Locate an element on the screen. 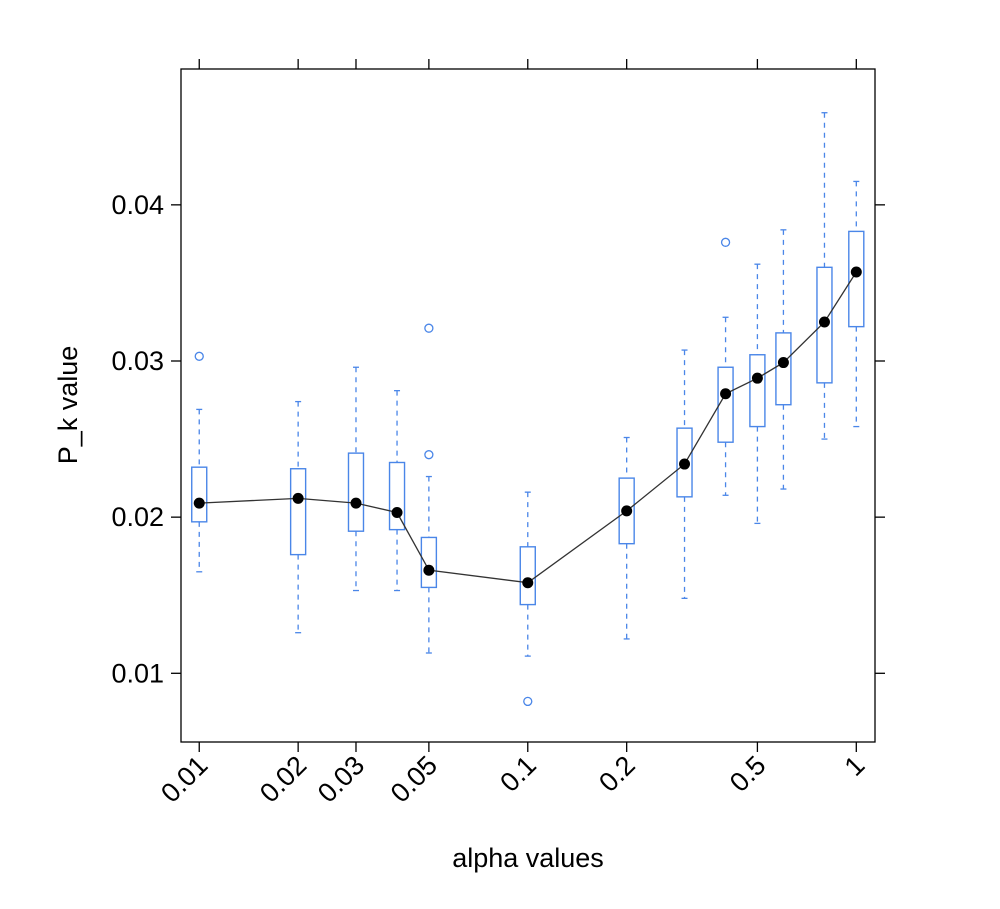 The height and width of the screenshot is (909, 1000). x-tick-label: 0.01 is located at coordinates (184, 779).